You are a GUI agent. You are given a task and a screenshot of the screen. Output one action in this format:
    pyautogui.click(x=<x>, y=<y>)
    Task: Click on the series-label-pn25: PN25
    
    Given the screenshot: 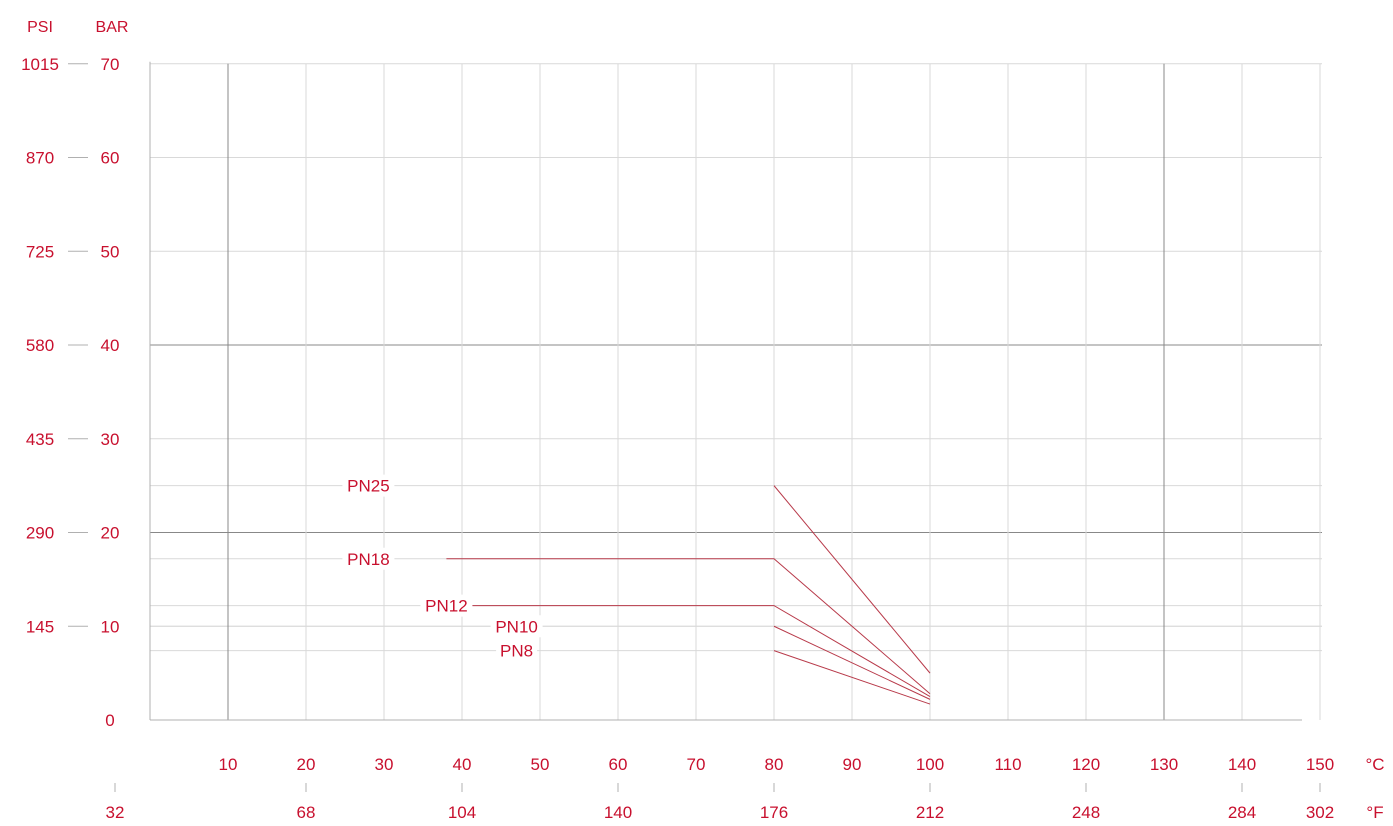 What is the action you would take?
    pyautogui.click(x=368, y=486)
    